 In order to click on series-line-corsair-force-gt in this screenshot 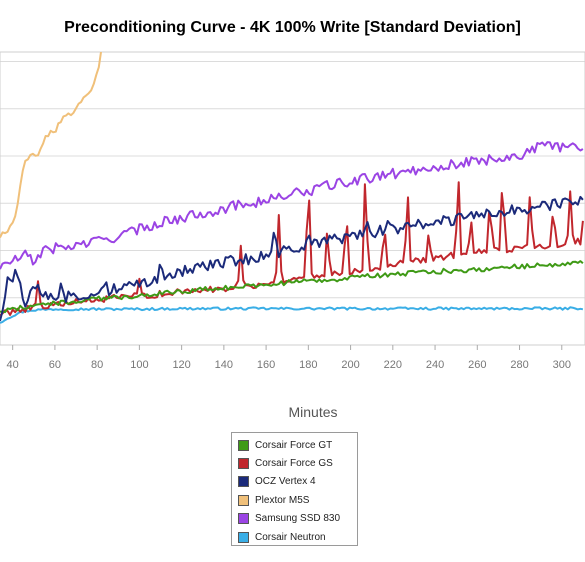, I will do `click(292, 287)`.